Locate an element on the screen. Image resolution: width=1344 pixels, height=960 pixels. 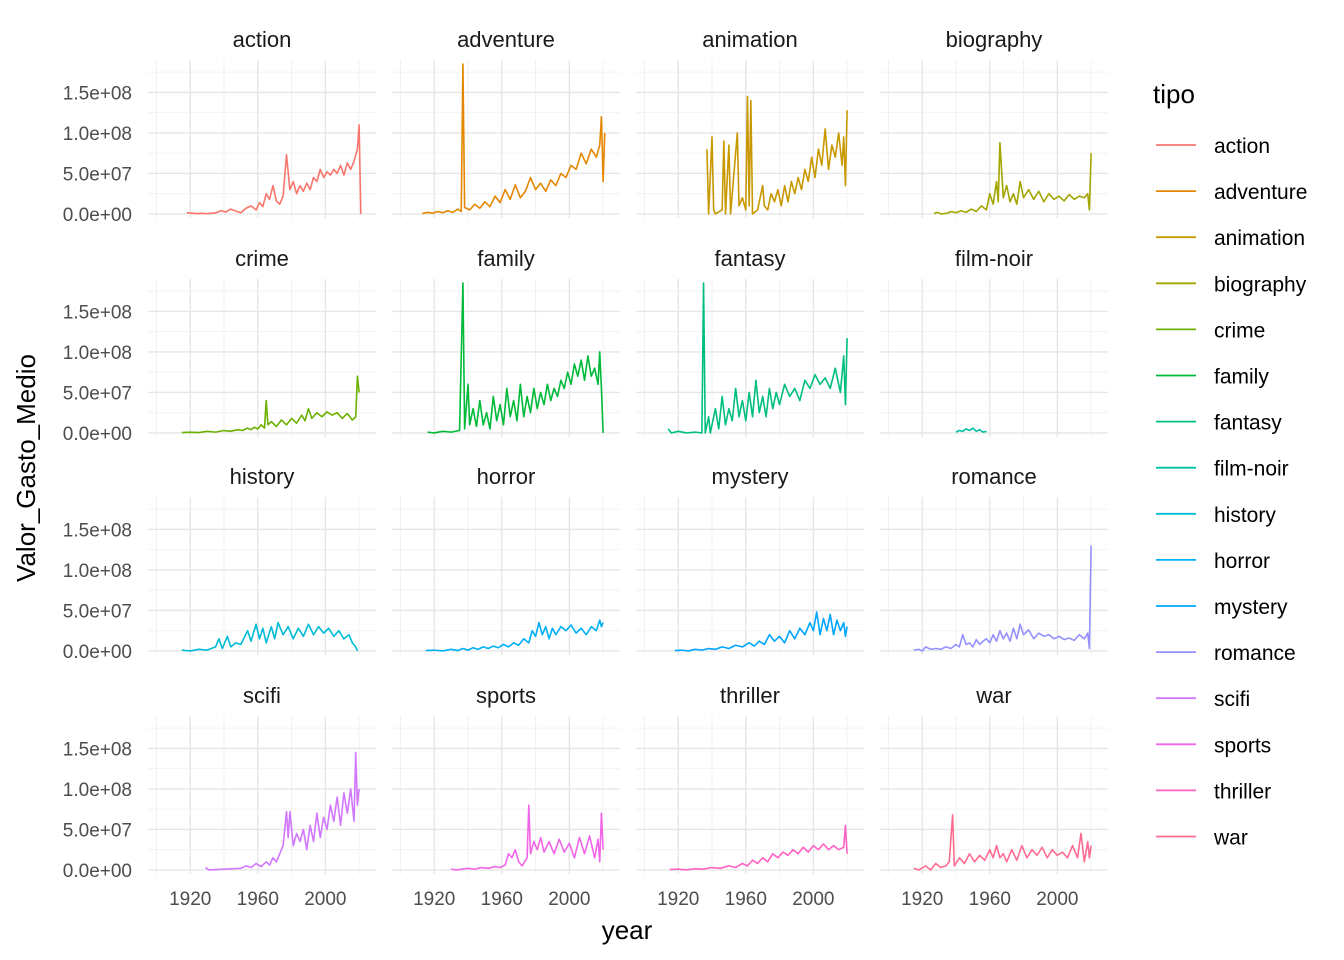
series-line-film-noir is located at coordinates (971, 430).